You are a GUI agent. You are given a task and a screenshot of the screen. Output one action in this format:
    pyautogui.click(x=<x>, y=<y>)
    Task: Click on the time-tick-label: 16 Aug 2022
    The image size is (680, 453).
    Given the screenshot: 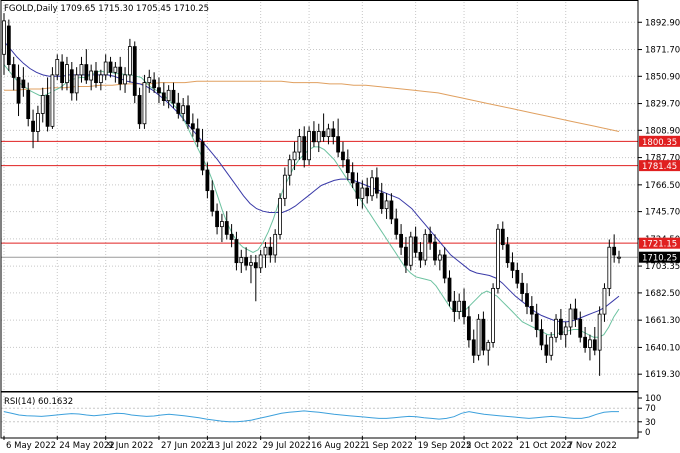 What is the action you would take?
    pyautogui.click(x=338, y=446)
    